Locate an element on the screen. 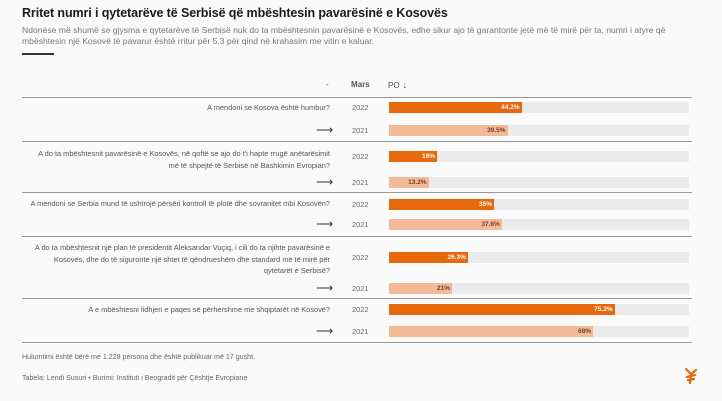  bar-value-label: 26.3% is located at coordinates (456, 257).